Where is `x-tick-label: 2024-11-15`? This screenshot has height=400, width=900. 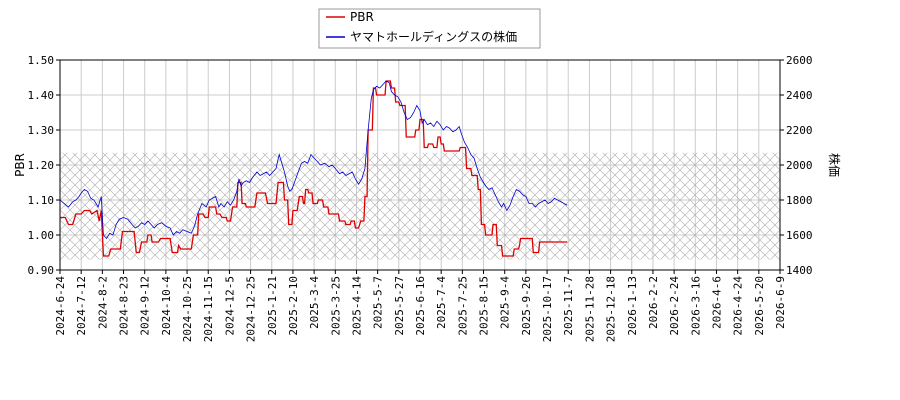
x-tick-label: 2024-11-15 is located at coordinates (208, 309).